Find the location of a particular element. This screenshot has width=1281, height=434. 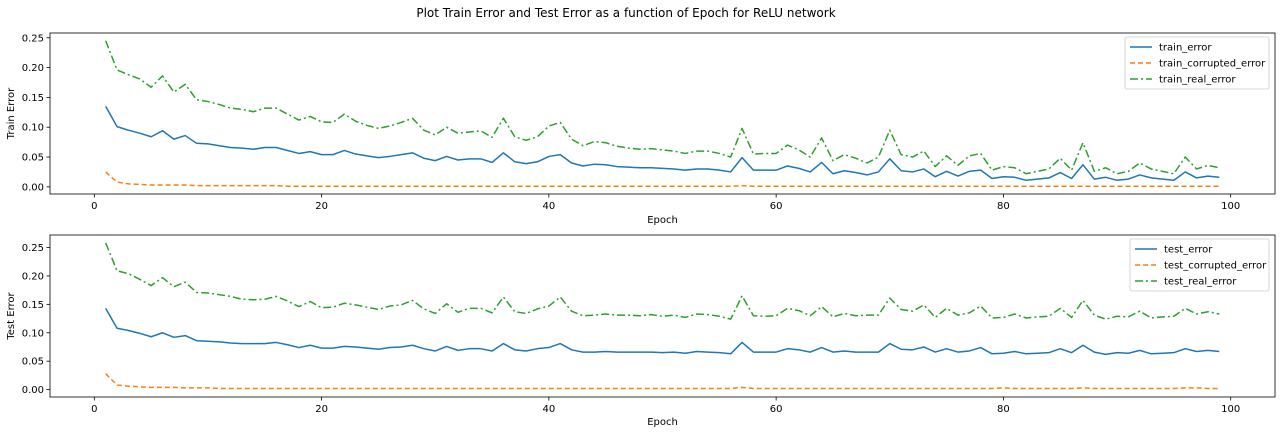

legend-label: test_real_error is located at coordinates (1200, 282).